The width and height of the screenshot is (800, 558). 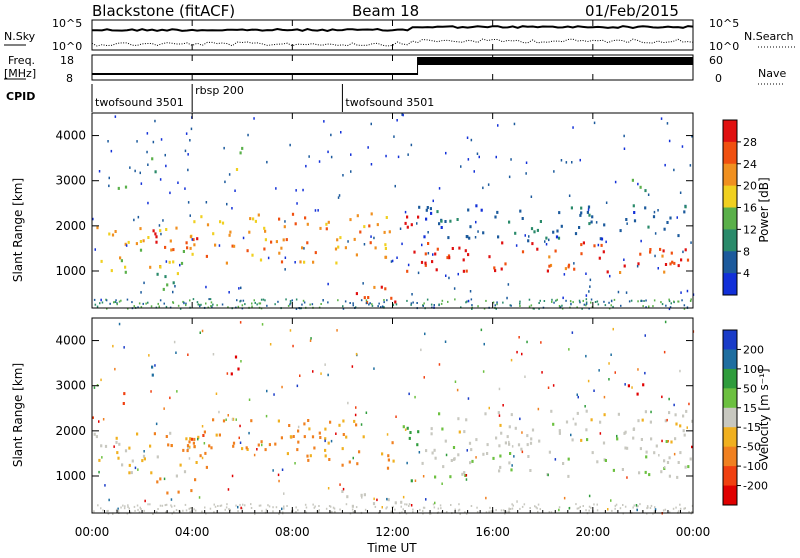 I want to click on colorbar-swatch, so click(x=730, y=378).